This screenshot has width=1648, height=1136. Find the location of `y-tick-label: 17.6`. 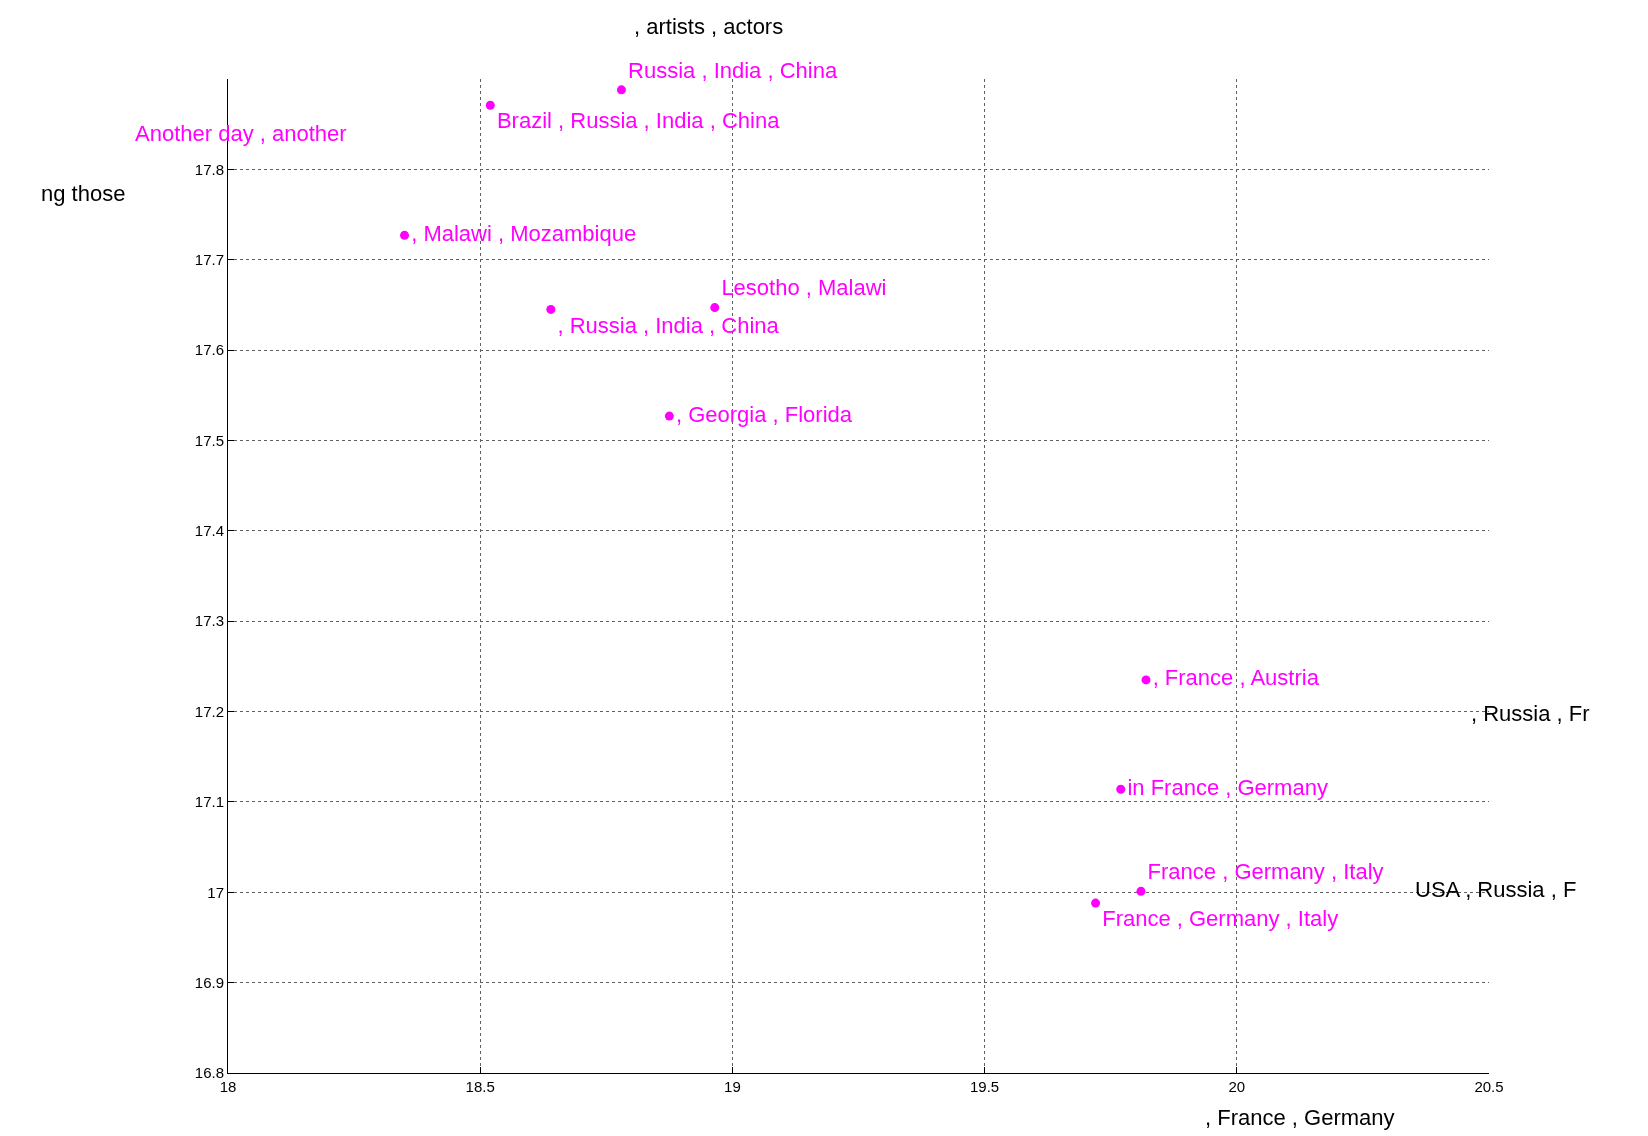

y-tick-label: 17.6 is located at coordinates (209, 350).